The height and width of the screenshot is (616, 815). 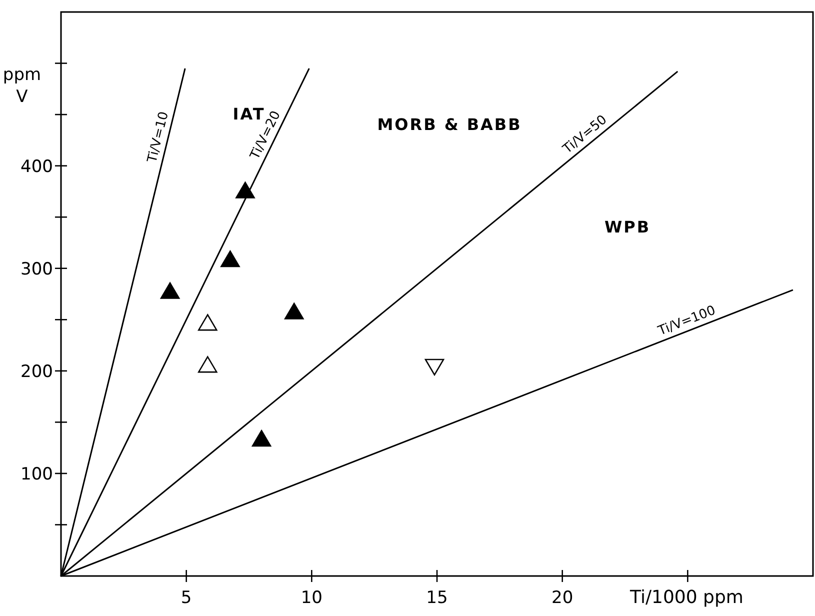 What do you see at coordinates (449, 124) in the screenshot?
I see `annotation: MORB & BABB` at bounding box center [449, 124].